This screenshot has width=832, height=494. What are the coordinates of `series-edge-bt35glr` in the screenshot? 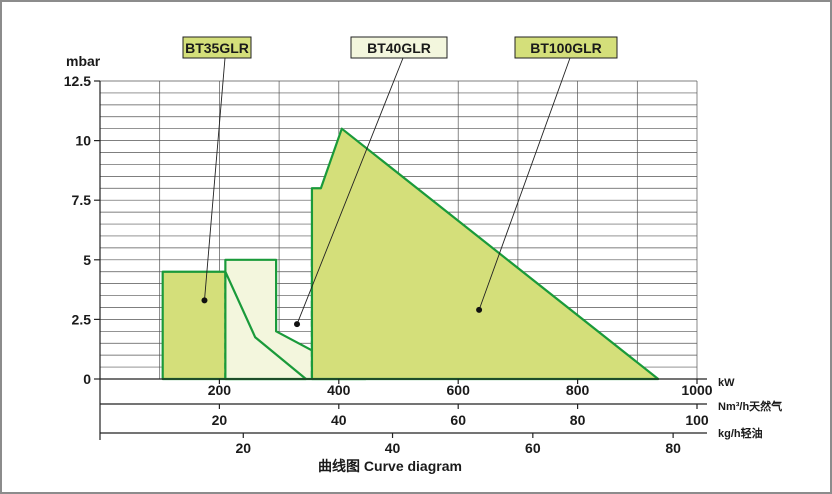 It's located at (265, 325).